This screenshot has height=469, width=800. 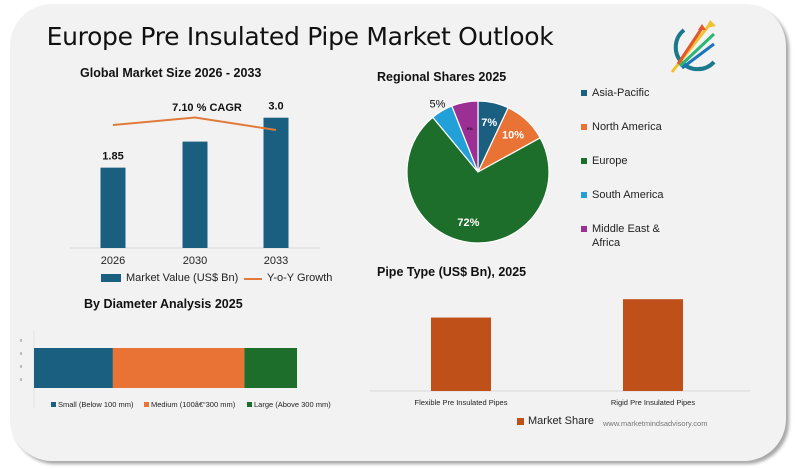 I want to click on legend-label: Medium (100â€“300 mm), so click(x=193, y=404).